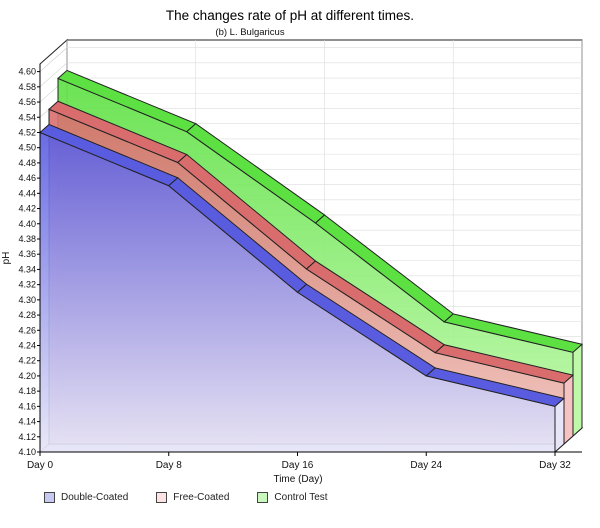  I want to click on y-tick-label: 4.60, so click(27, 72).